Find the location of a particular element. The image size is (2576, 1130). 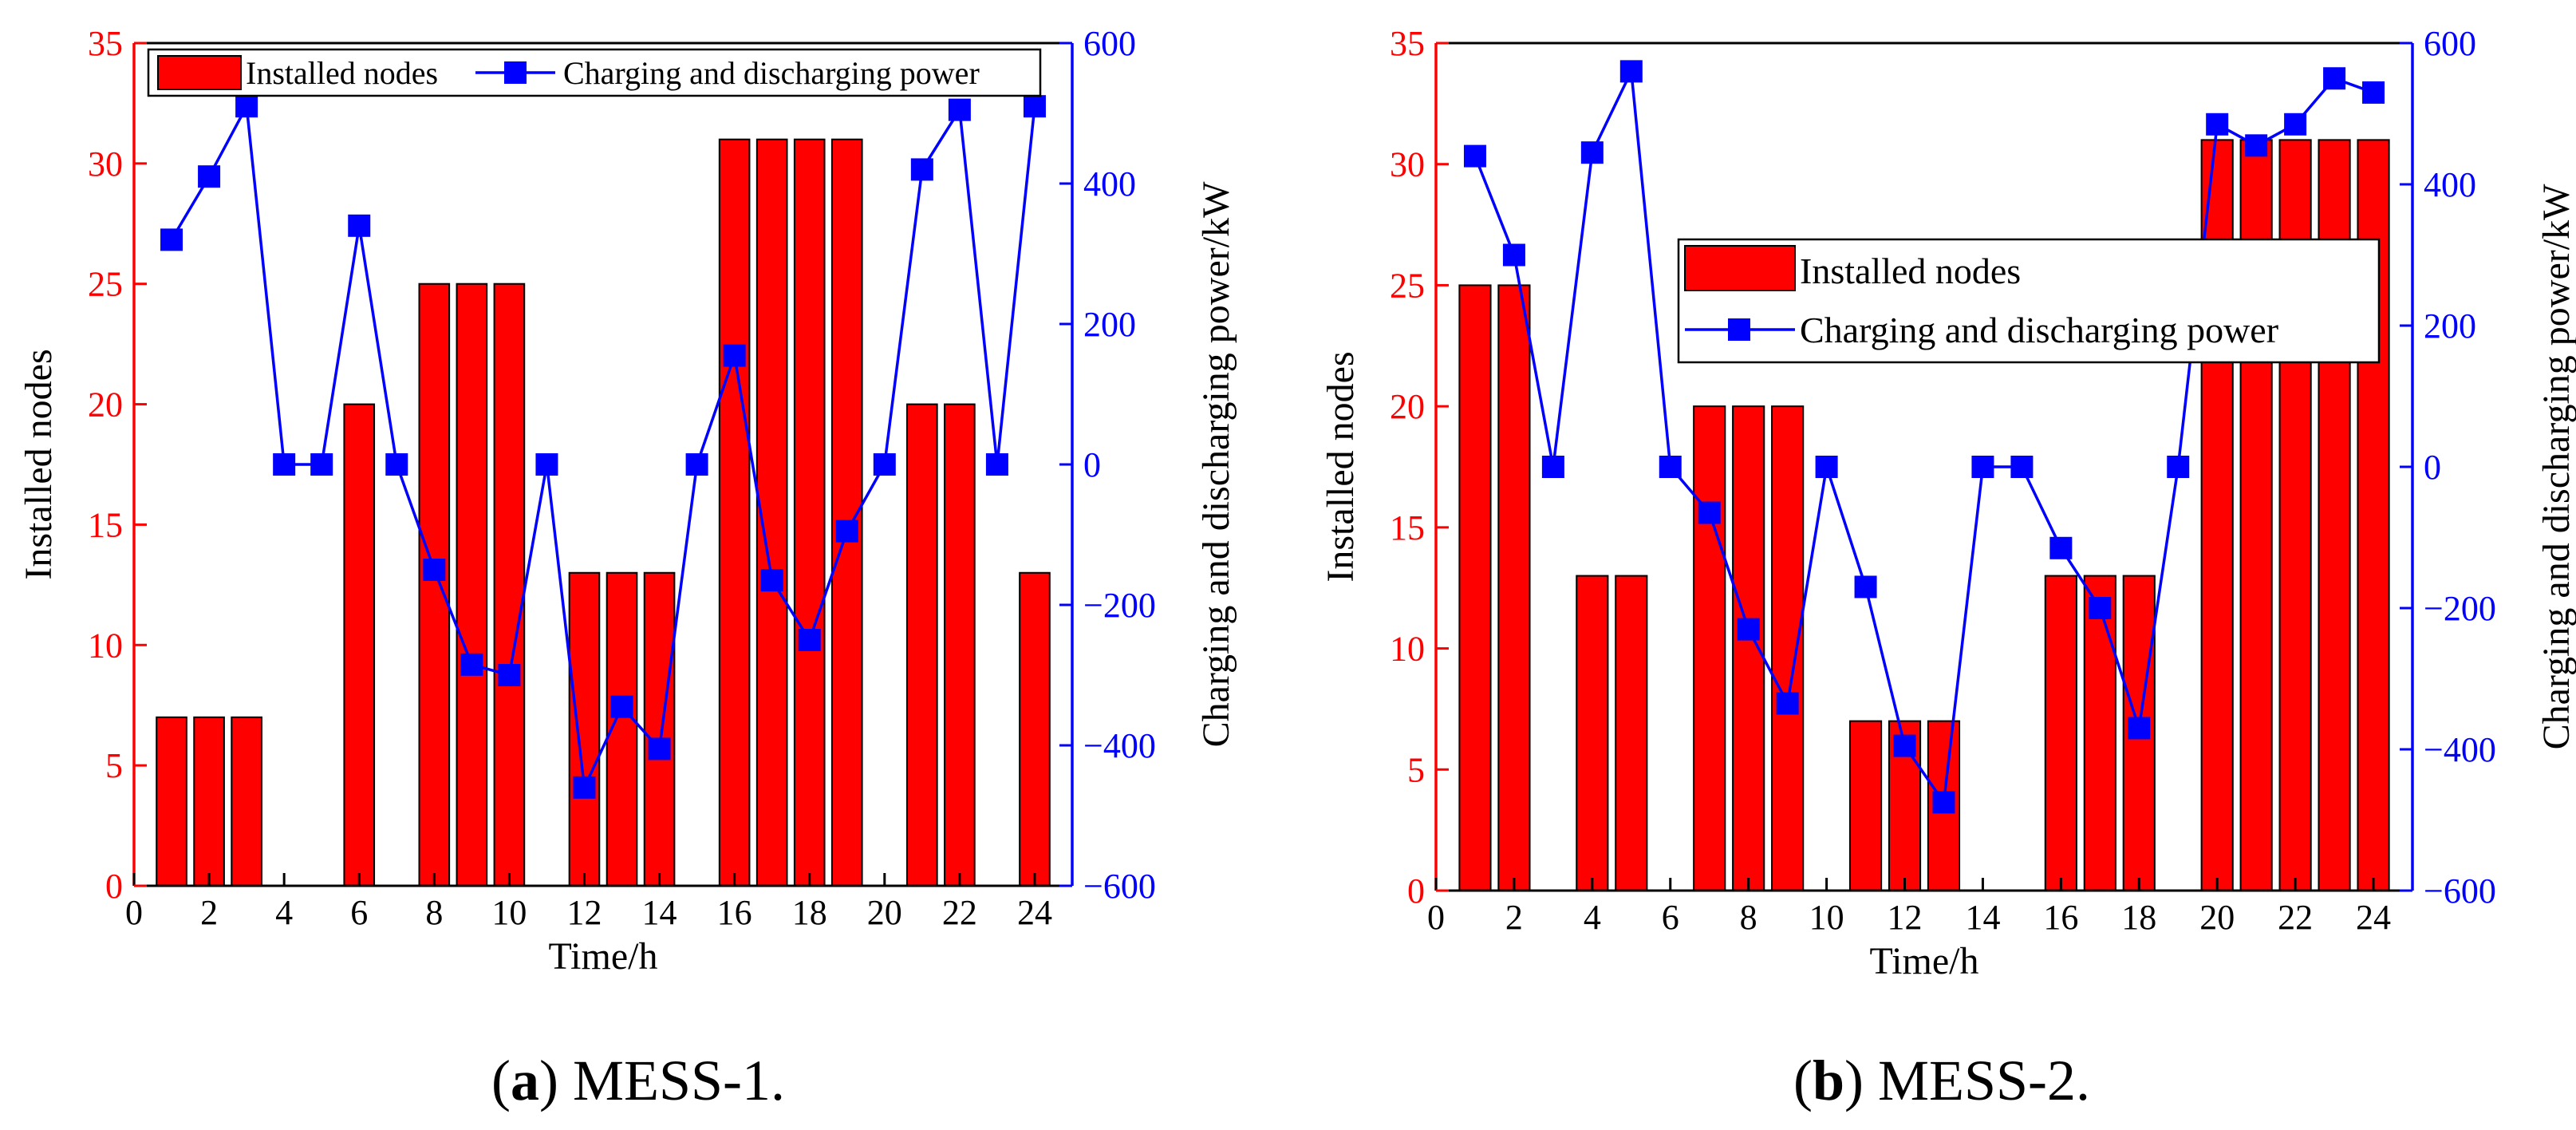

y-axis-left-label-b: Installed nodes is located at coordinates (1341, 466).